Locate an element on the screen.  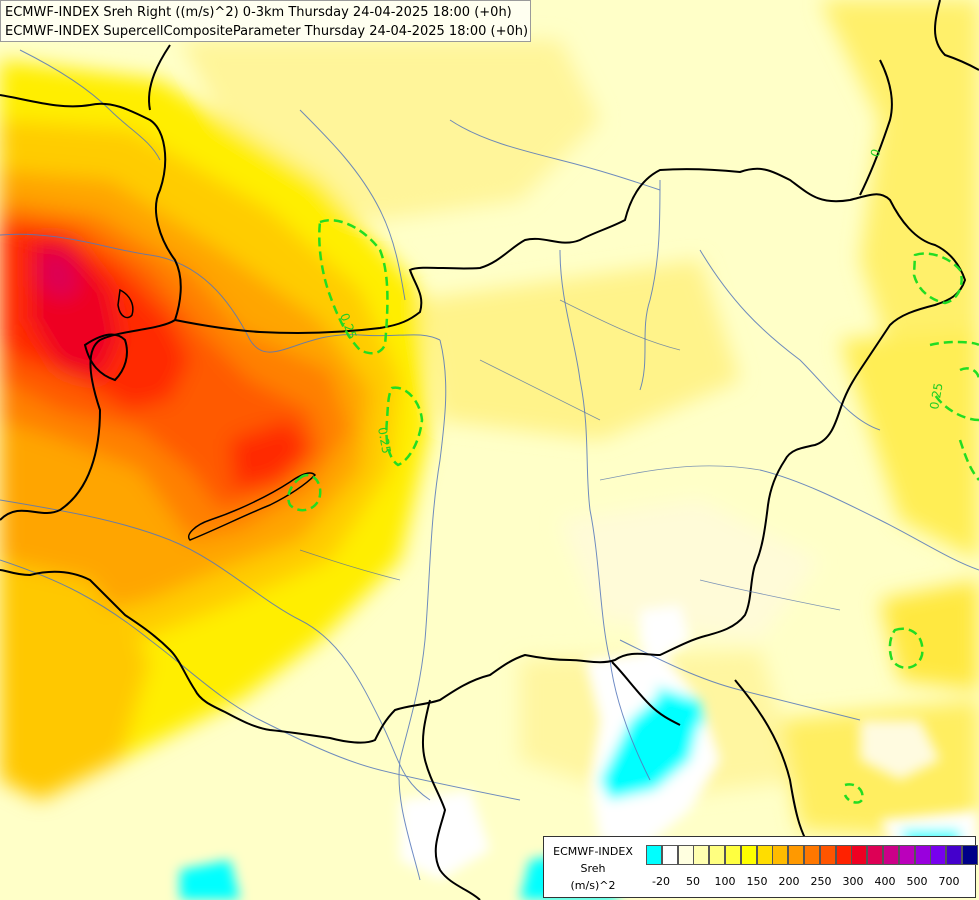
contour-label-4: 0 is located at coordinates (876, 153).